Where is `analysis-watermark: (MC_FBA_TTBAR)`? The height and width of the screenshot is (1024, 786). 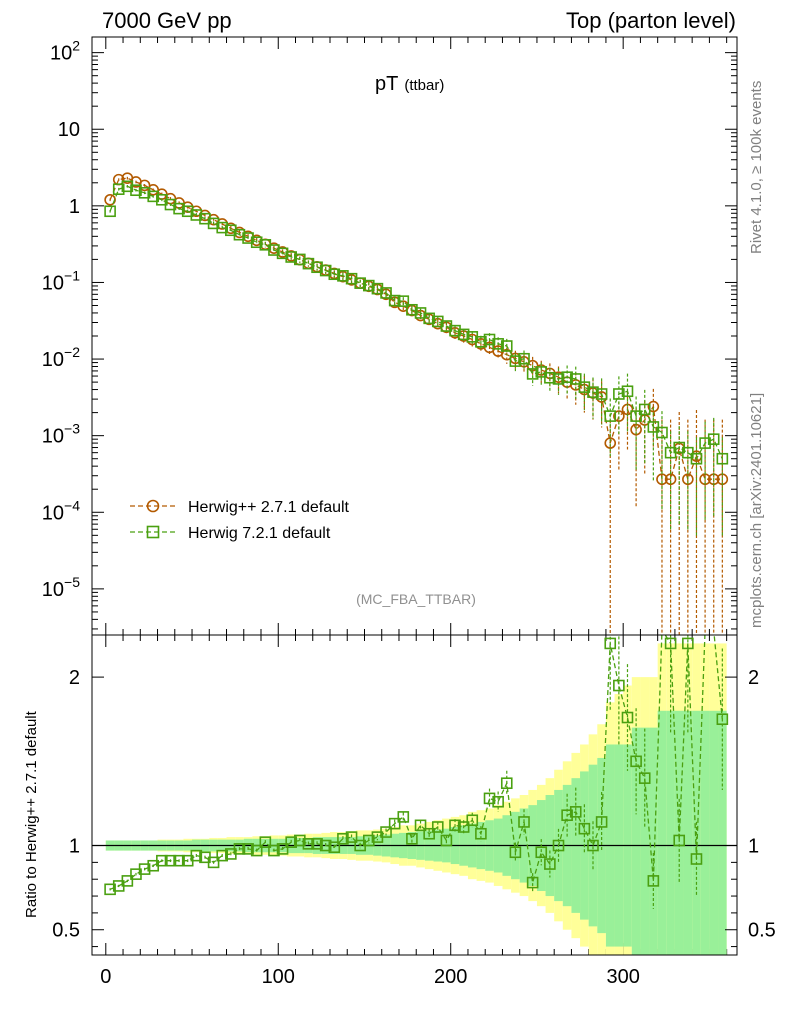
analysis-watermark: (MC_FBA_TTBAR) is located at coordinates (416, 599).